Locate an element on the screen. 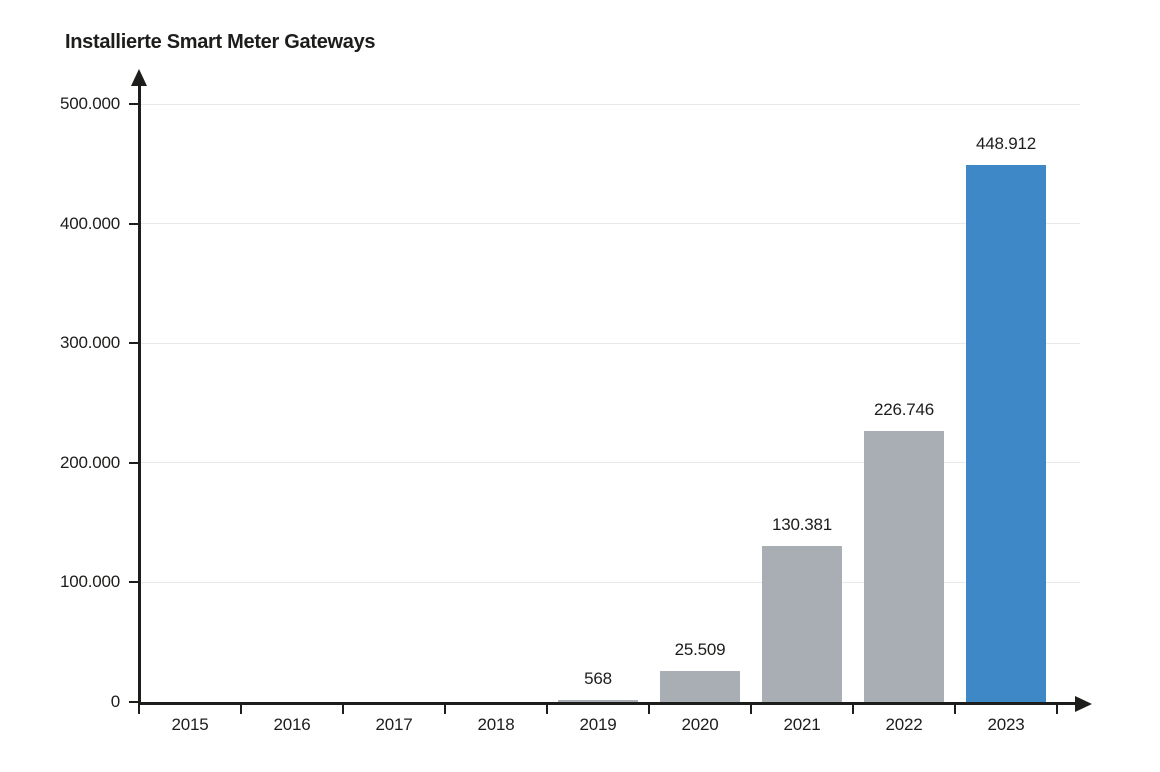 This screenshot has height=772, width=1160. y-axis-tick-label: 200.000 is located at coordinates (89, 462).